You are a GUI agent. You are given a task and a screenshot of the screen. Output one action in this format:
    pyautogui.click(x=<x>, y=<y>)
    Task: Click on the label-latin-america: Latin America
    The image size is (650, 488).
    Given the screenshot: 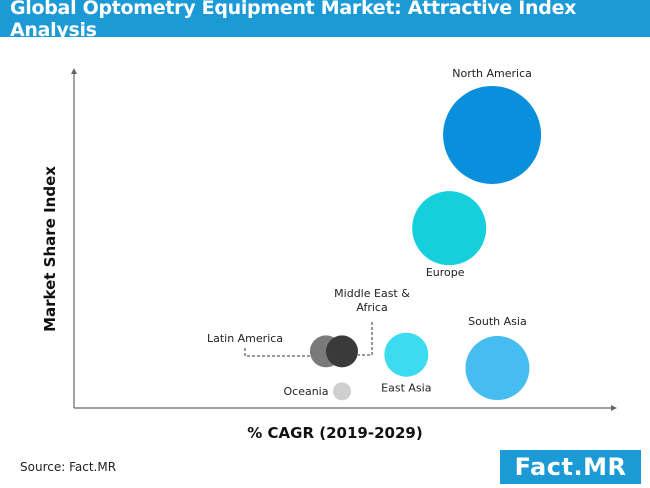 What is the action you would take?
    pyautogui.click(x=245, y=338)
    